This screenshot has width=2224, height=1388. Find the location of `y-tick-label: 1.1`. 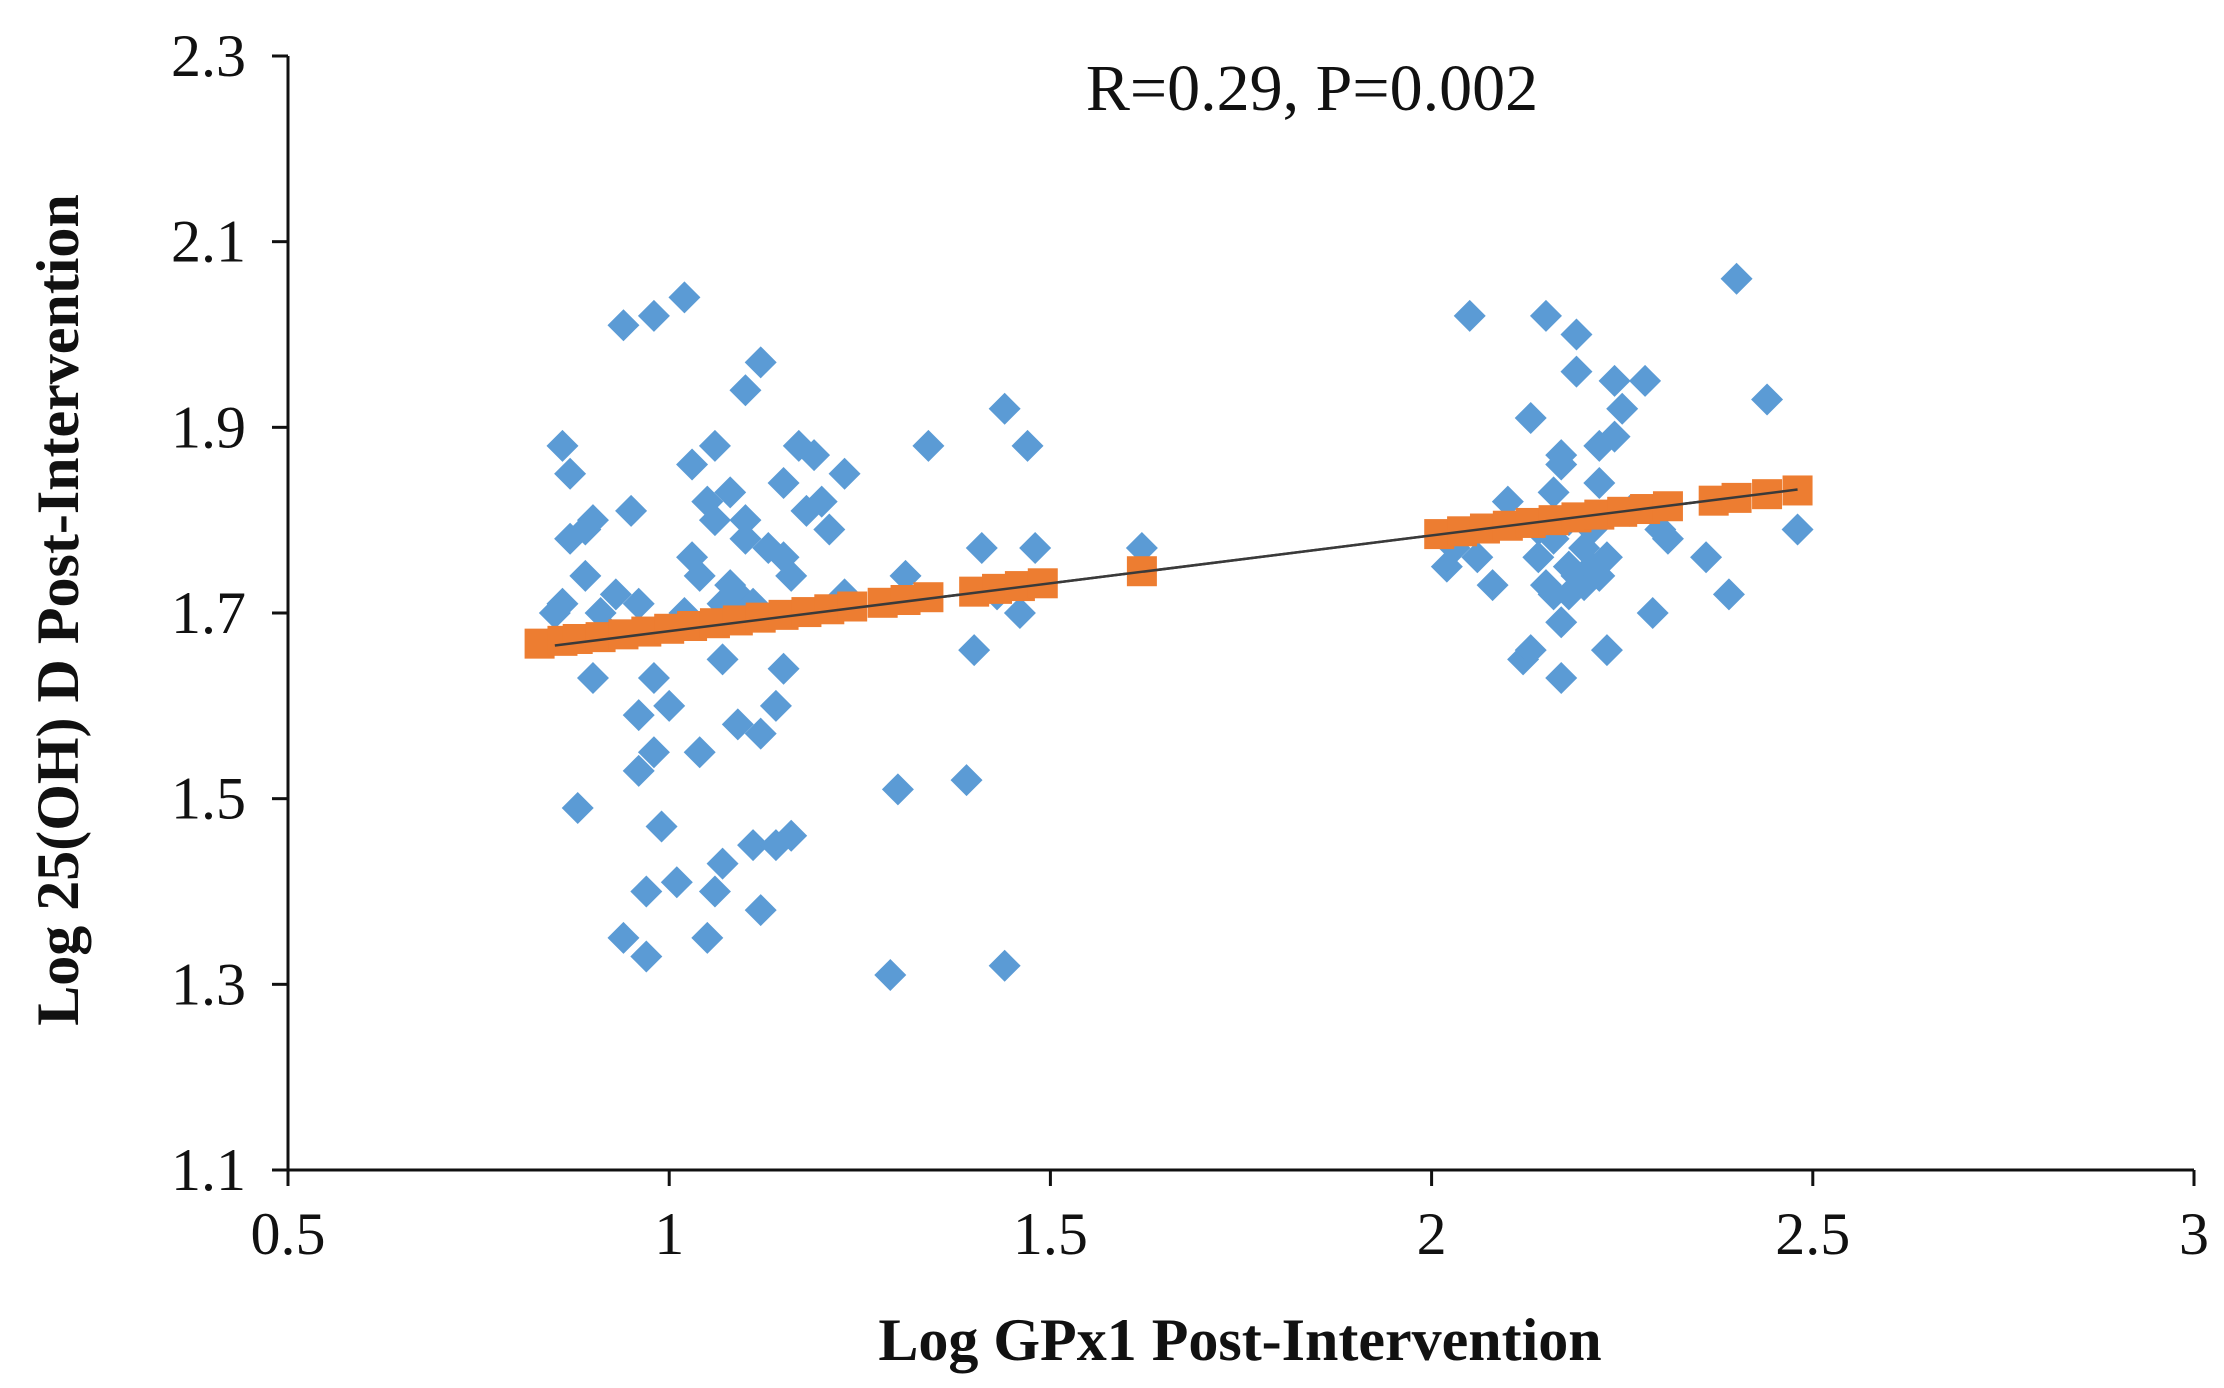

y-tick-label: 1.1 is located at coordinates (208, 1170).